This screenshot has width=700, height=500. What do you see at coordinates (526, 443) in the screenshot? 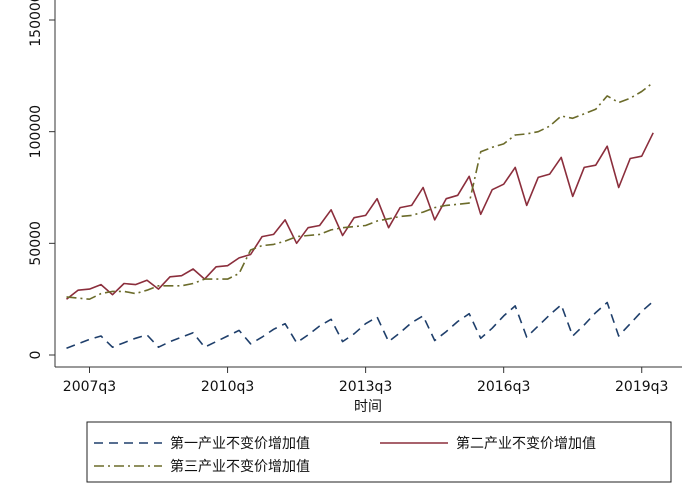
I see `legend-label-2: 第二产业不变价增加值` at bounding box center [526, 443].